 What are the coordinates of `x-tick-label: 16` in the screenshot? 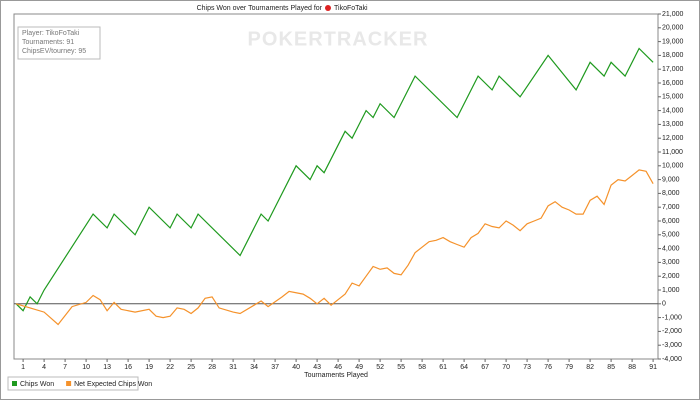 It's located at (128, 367).